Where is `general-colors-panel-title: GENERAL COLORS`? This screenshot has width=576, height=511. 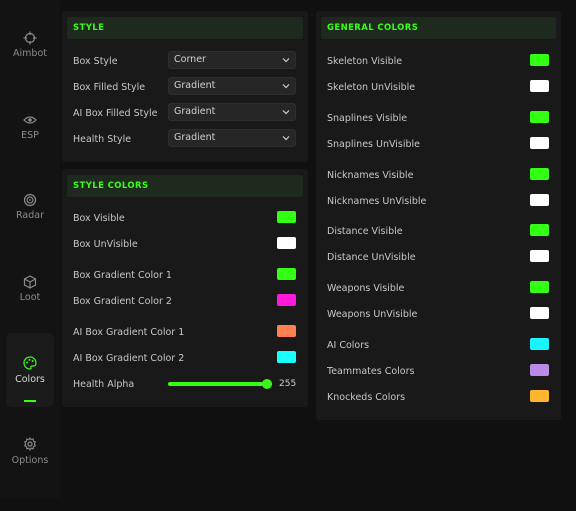
general-colors-panel-title: GENERAL COLORS is located at coordinates (438, 28).